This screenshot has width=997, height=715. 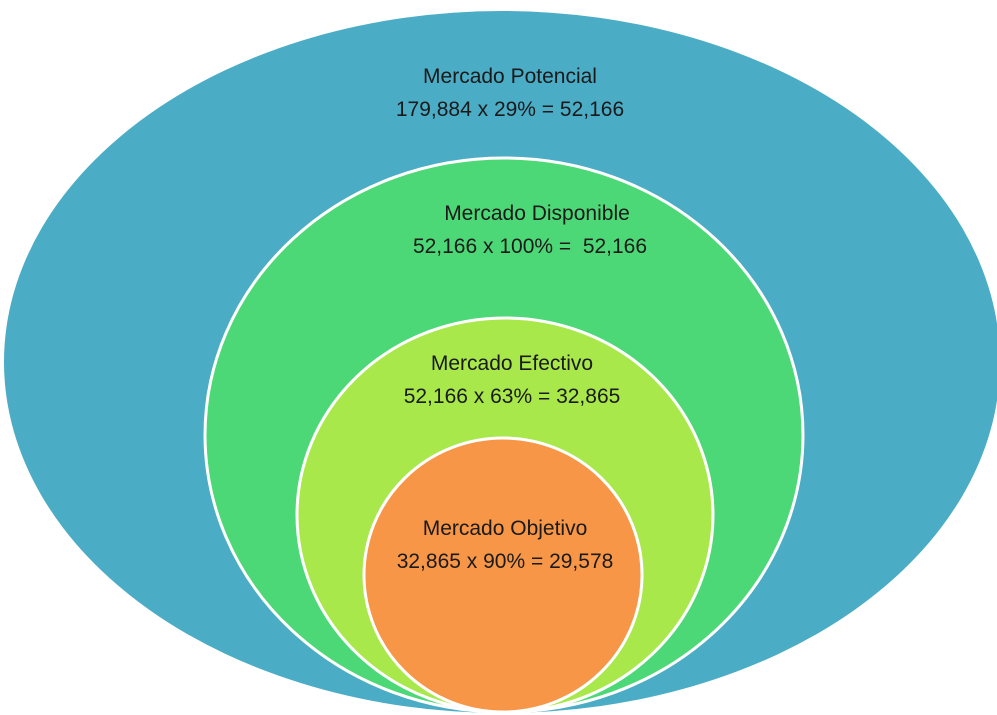 I want to click on node-formula: 52,166 x 100% = 52,166, so click(x=530, y=246).